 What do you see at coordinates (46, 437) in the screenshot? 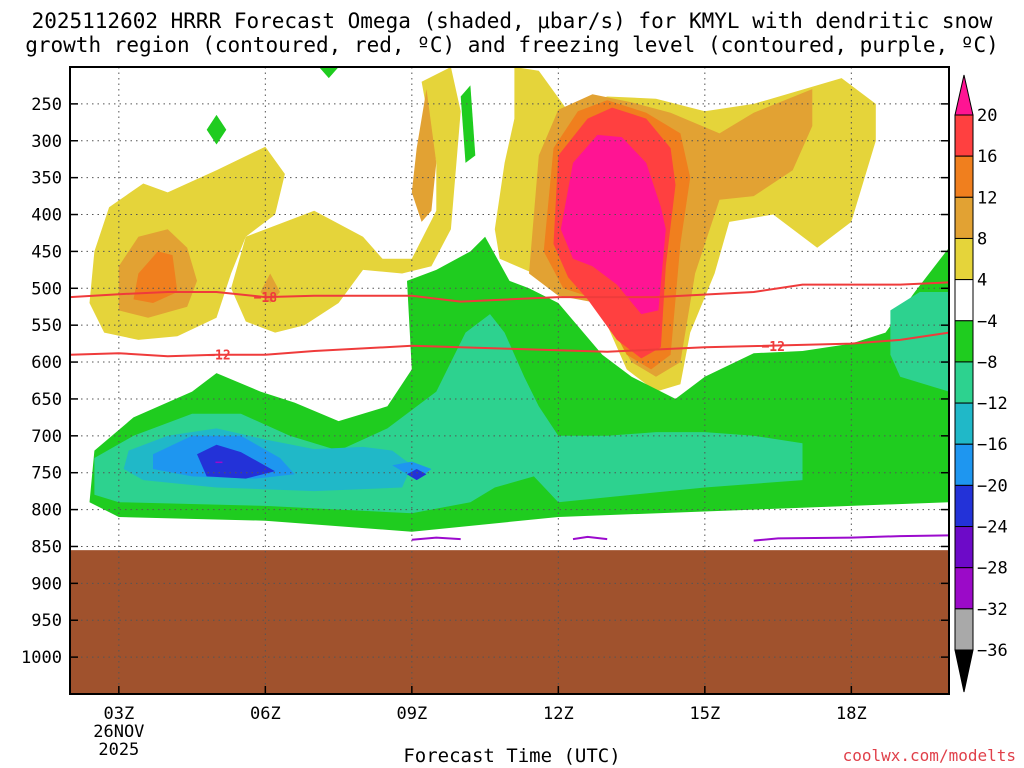
I see `y-tick-label-700: 700` at bounding box center [46, 437].